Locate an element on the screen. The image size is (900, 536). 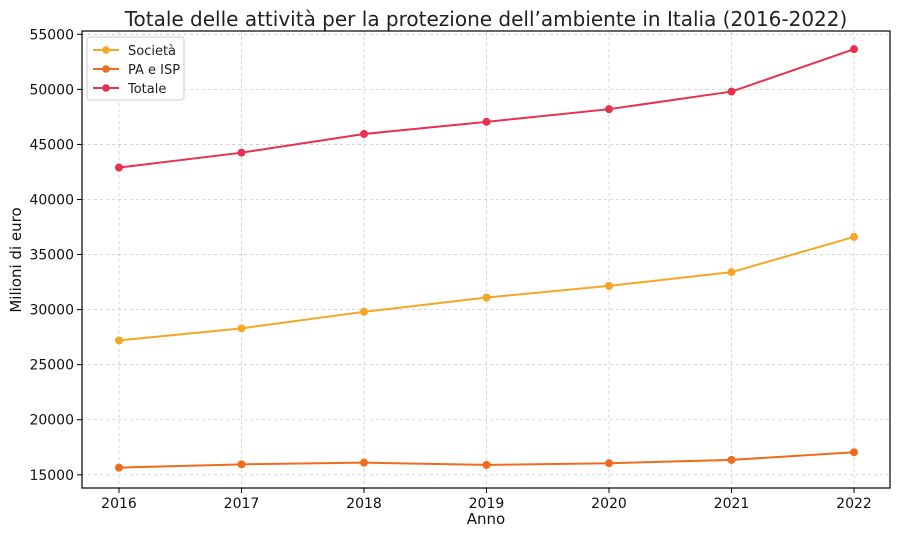
legend-entry: Totale is located at coordinates (129, 89).